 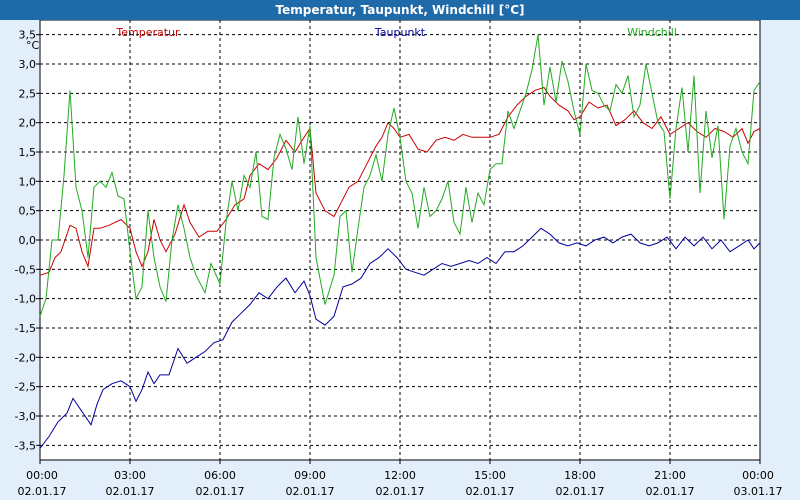 I want to click on y-tick-label: -3,5, so click(x=25, y=445).